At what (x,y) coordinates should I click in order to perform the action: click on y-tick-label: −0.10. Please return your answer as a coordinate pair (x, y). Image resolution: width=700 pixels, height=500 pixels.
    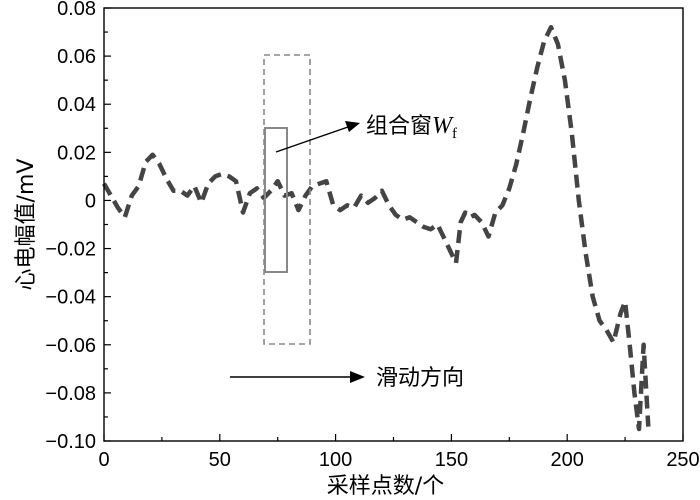
    Looking at the image, I should click on (70, 442).